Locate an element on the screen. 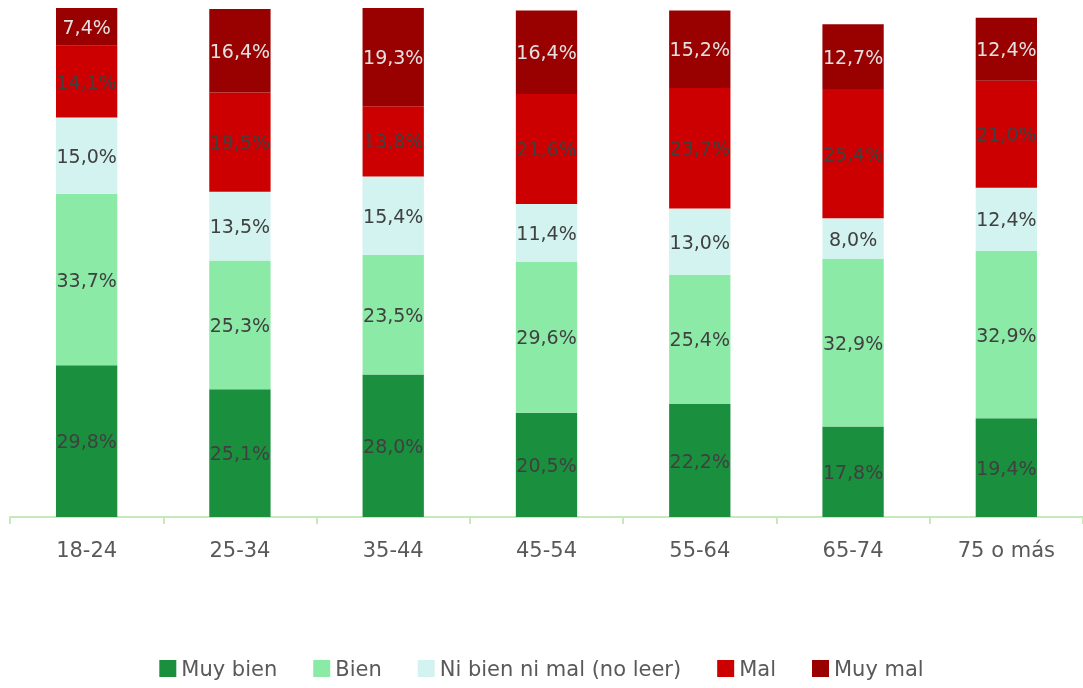  data-label: 15,2% is located at coordinates (699, 49).